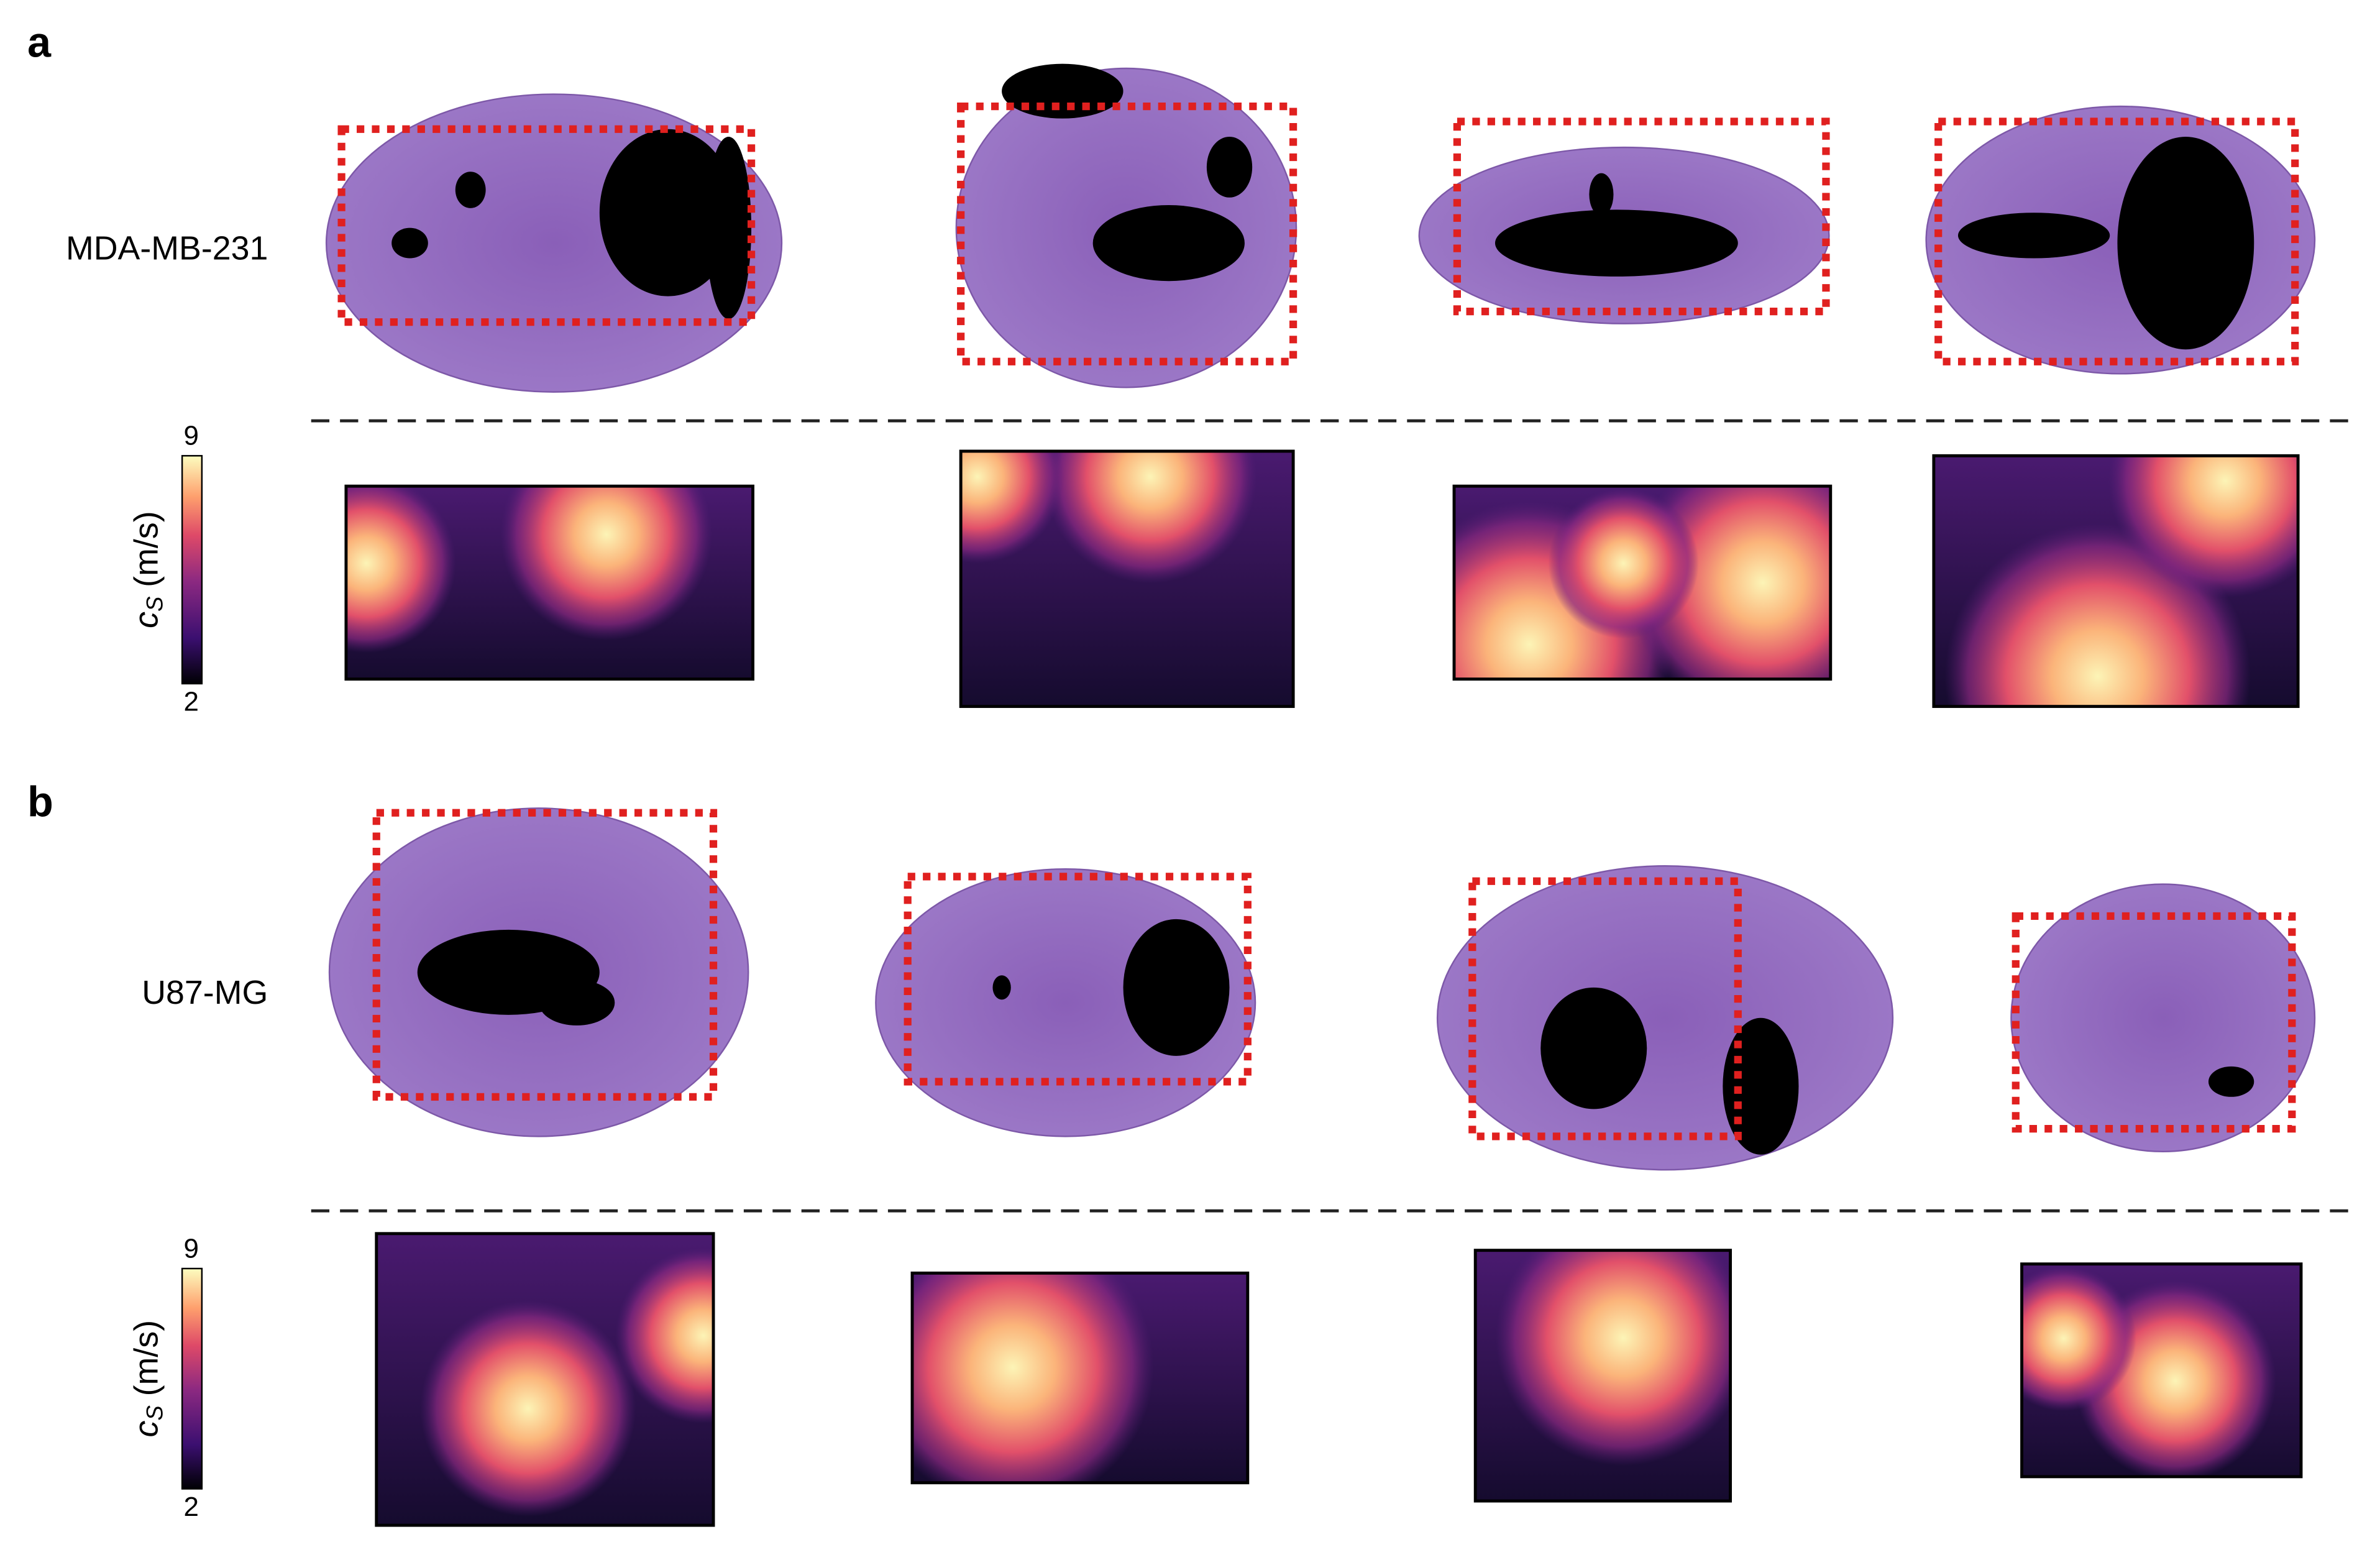 This screenshot has width=2380, height=1542. Describe the element at coordinates (167, 248) in the screenshot. I see `row-label: MDA-MB-231` at that location.